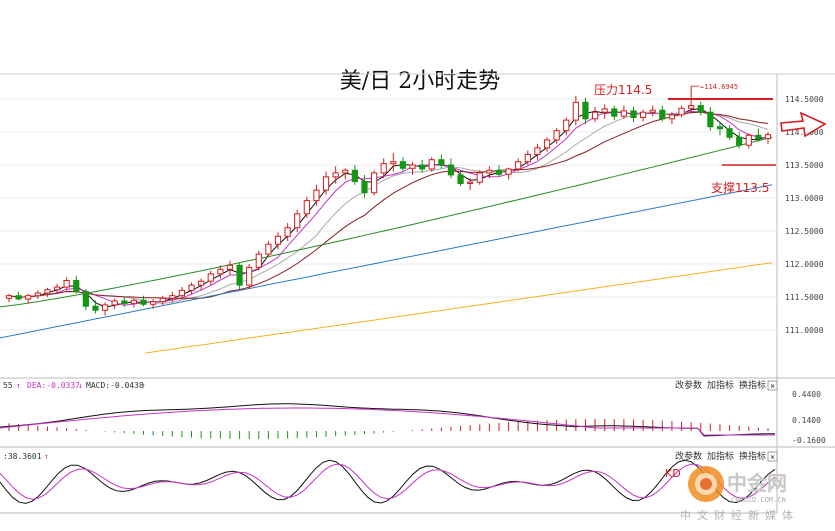 Image resolution: width=835 pixels, height=531 pixels. I want to click on kdj-panel: :38.3601 ↑ 改参数 加指标 换指标 × KD, so click(389, 482).